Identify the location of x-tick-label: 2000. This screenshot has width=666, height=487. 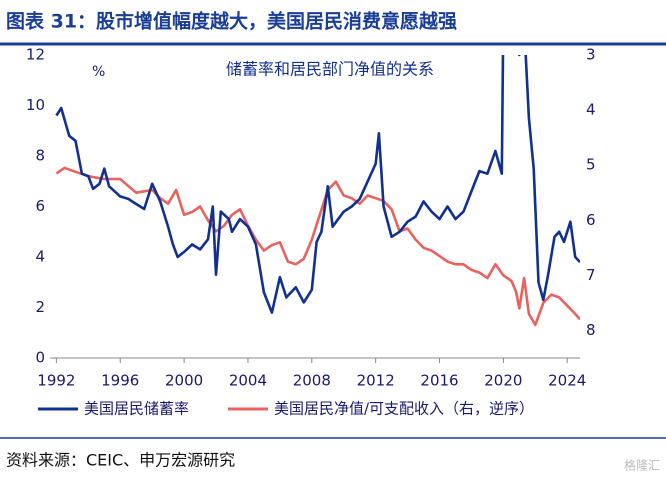
(184, 381).